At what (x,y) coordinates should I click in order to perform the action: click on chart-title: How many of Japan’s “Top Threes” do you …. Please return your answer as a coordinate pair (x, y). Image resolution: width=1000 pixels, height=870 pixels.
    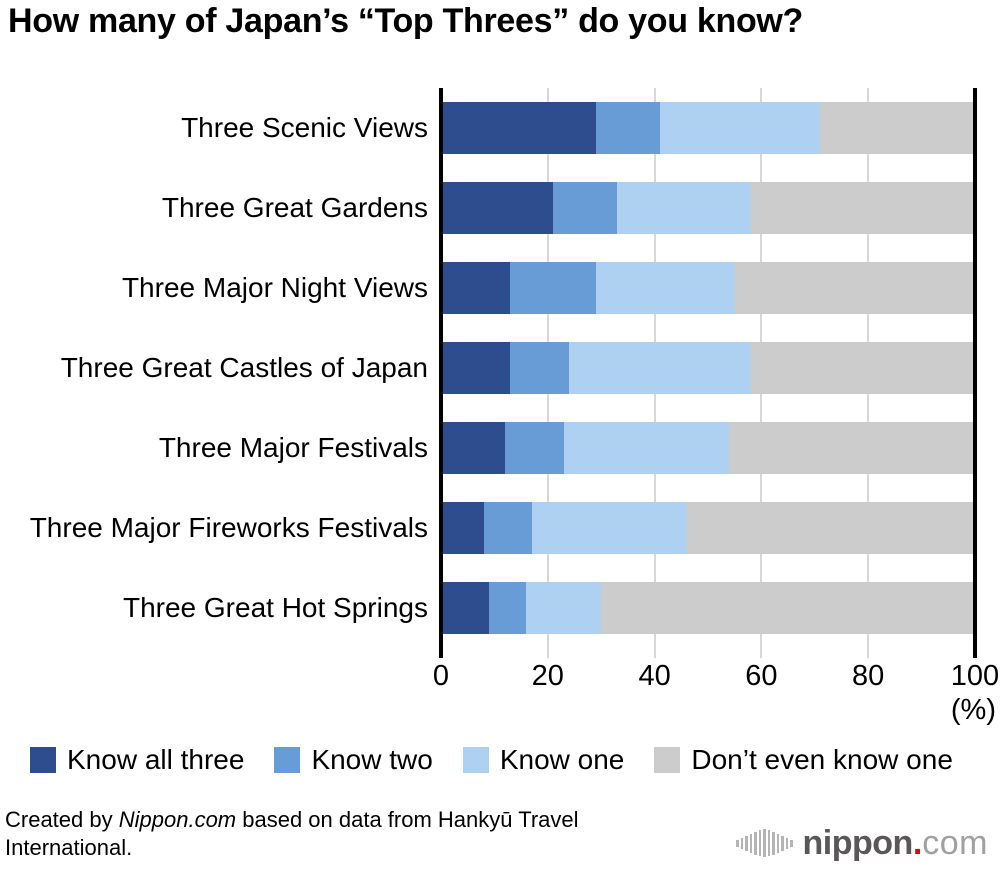
    Looking at the image, I should click on (406, 21).